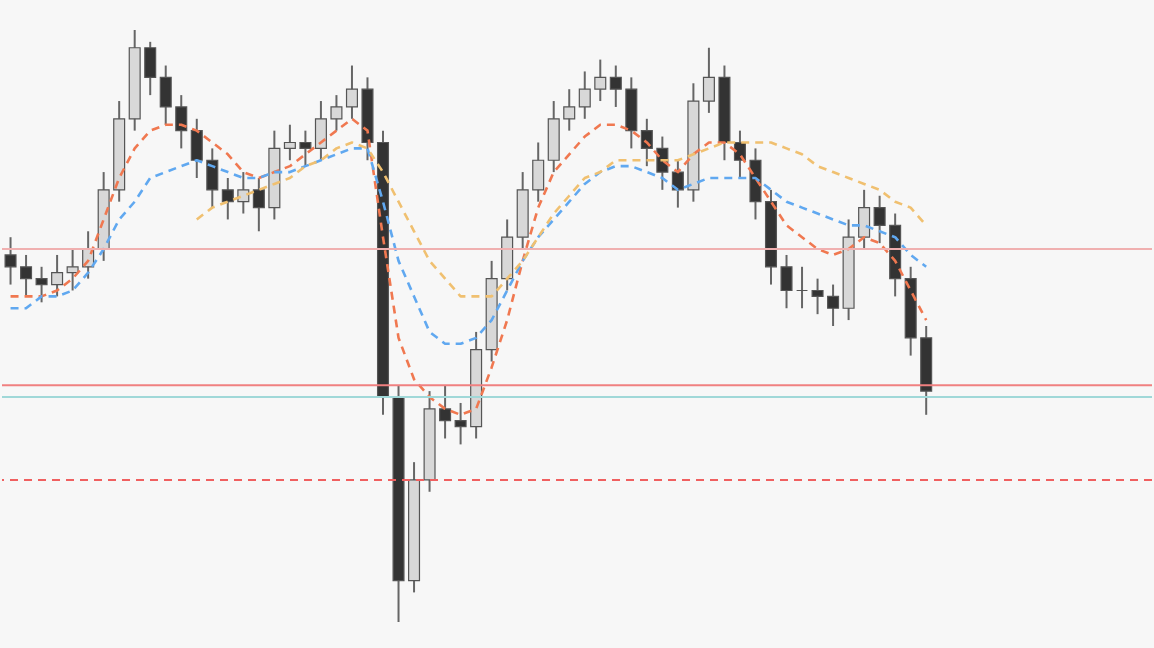 This screenshot has height=648, width=1154. I want to click on candlestick, so click(802, 287).